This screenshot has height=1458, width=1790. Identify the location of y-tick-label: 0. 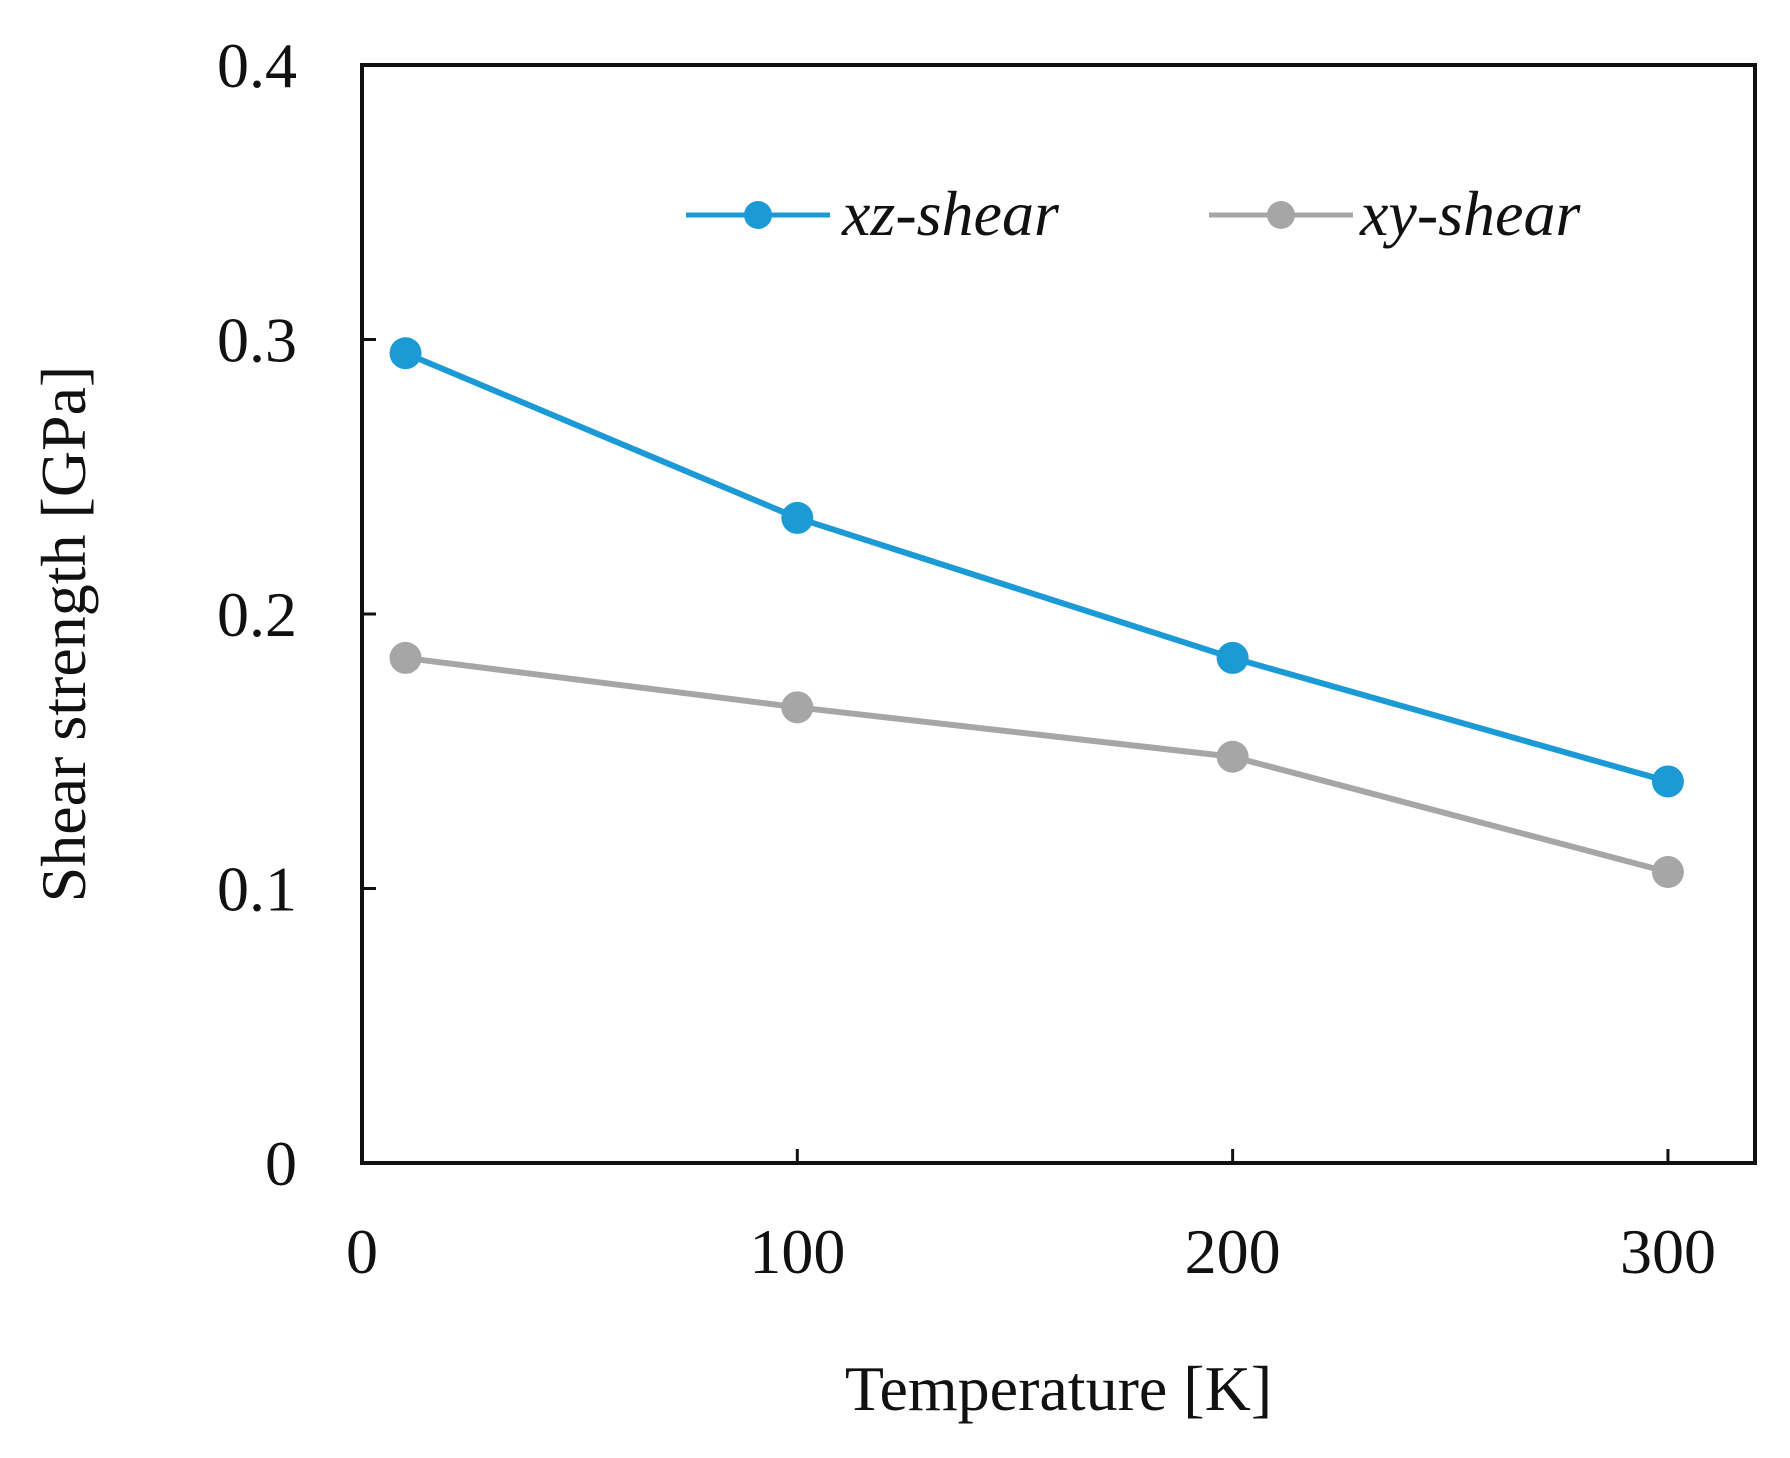
(281, 1163).